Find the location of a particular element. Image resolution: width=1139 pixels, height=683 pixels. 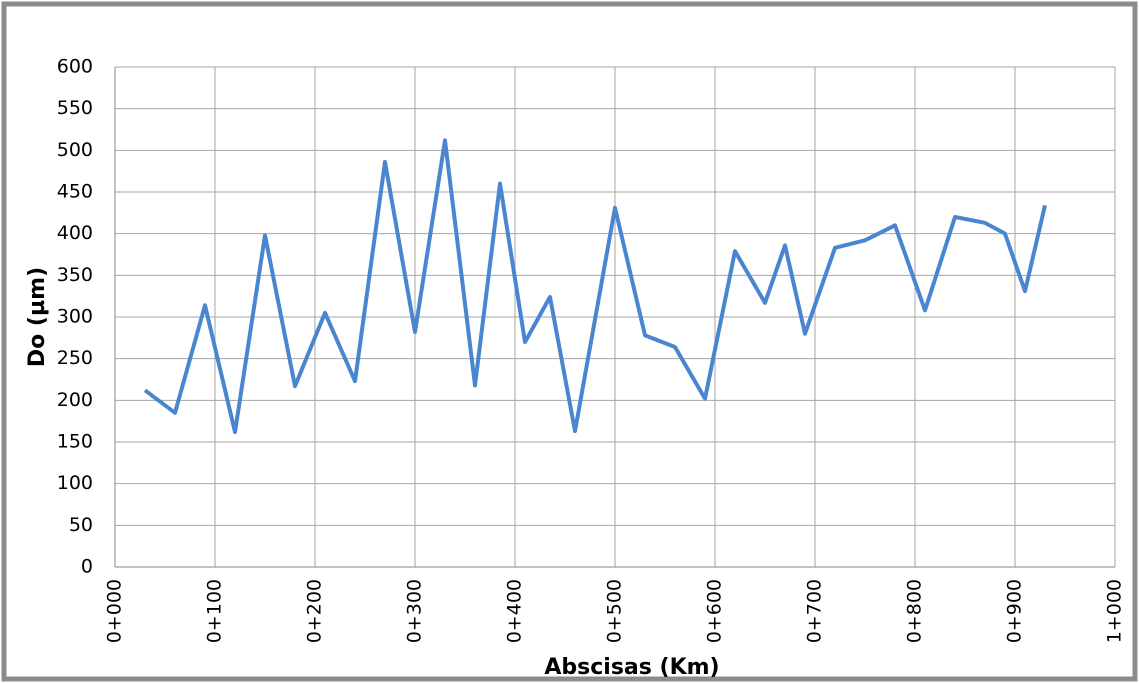

y-tick-label: 300 is located at coordinates (75, 317).